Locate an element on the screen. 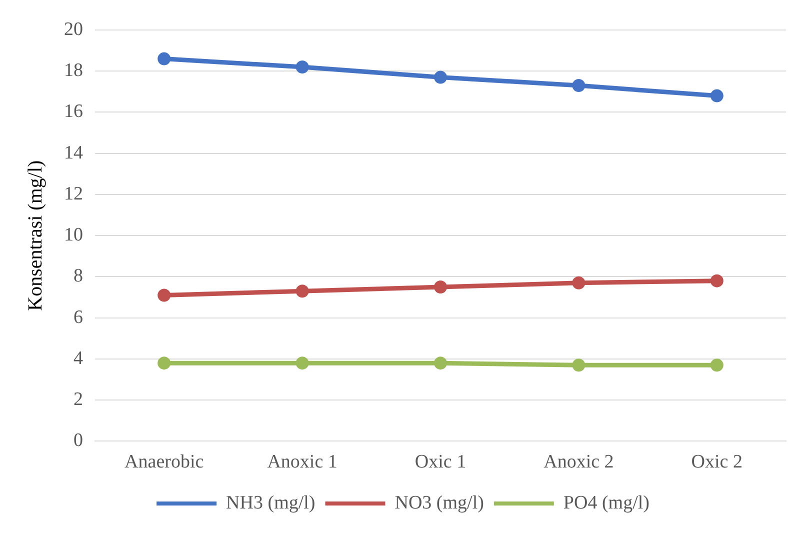 The image size is (811, 533). legend-label: NO3 (mg/l) is located at coordinates (439, 503).